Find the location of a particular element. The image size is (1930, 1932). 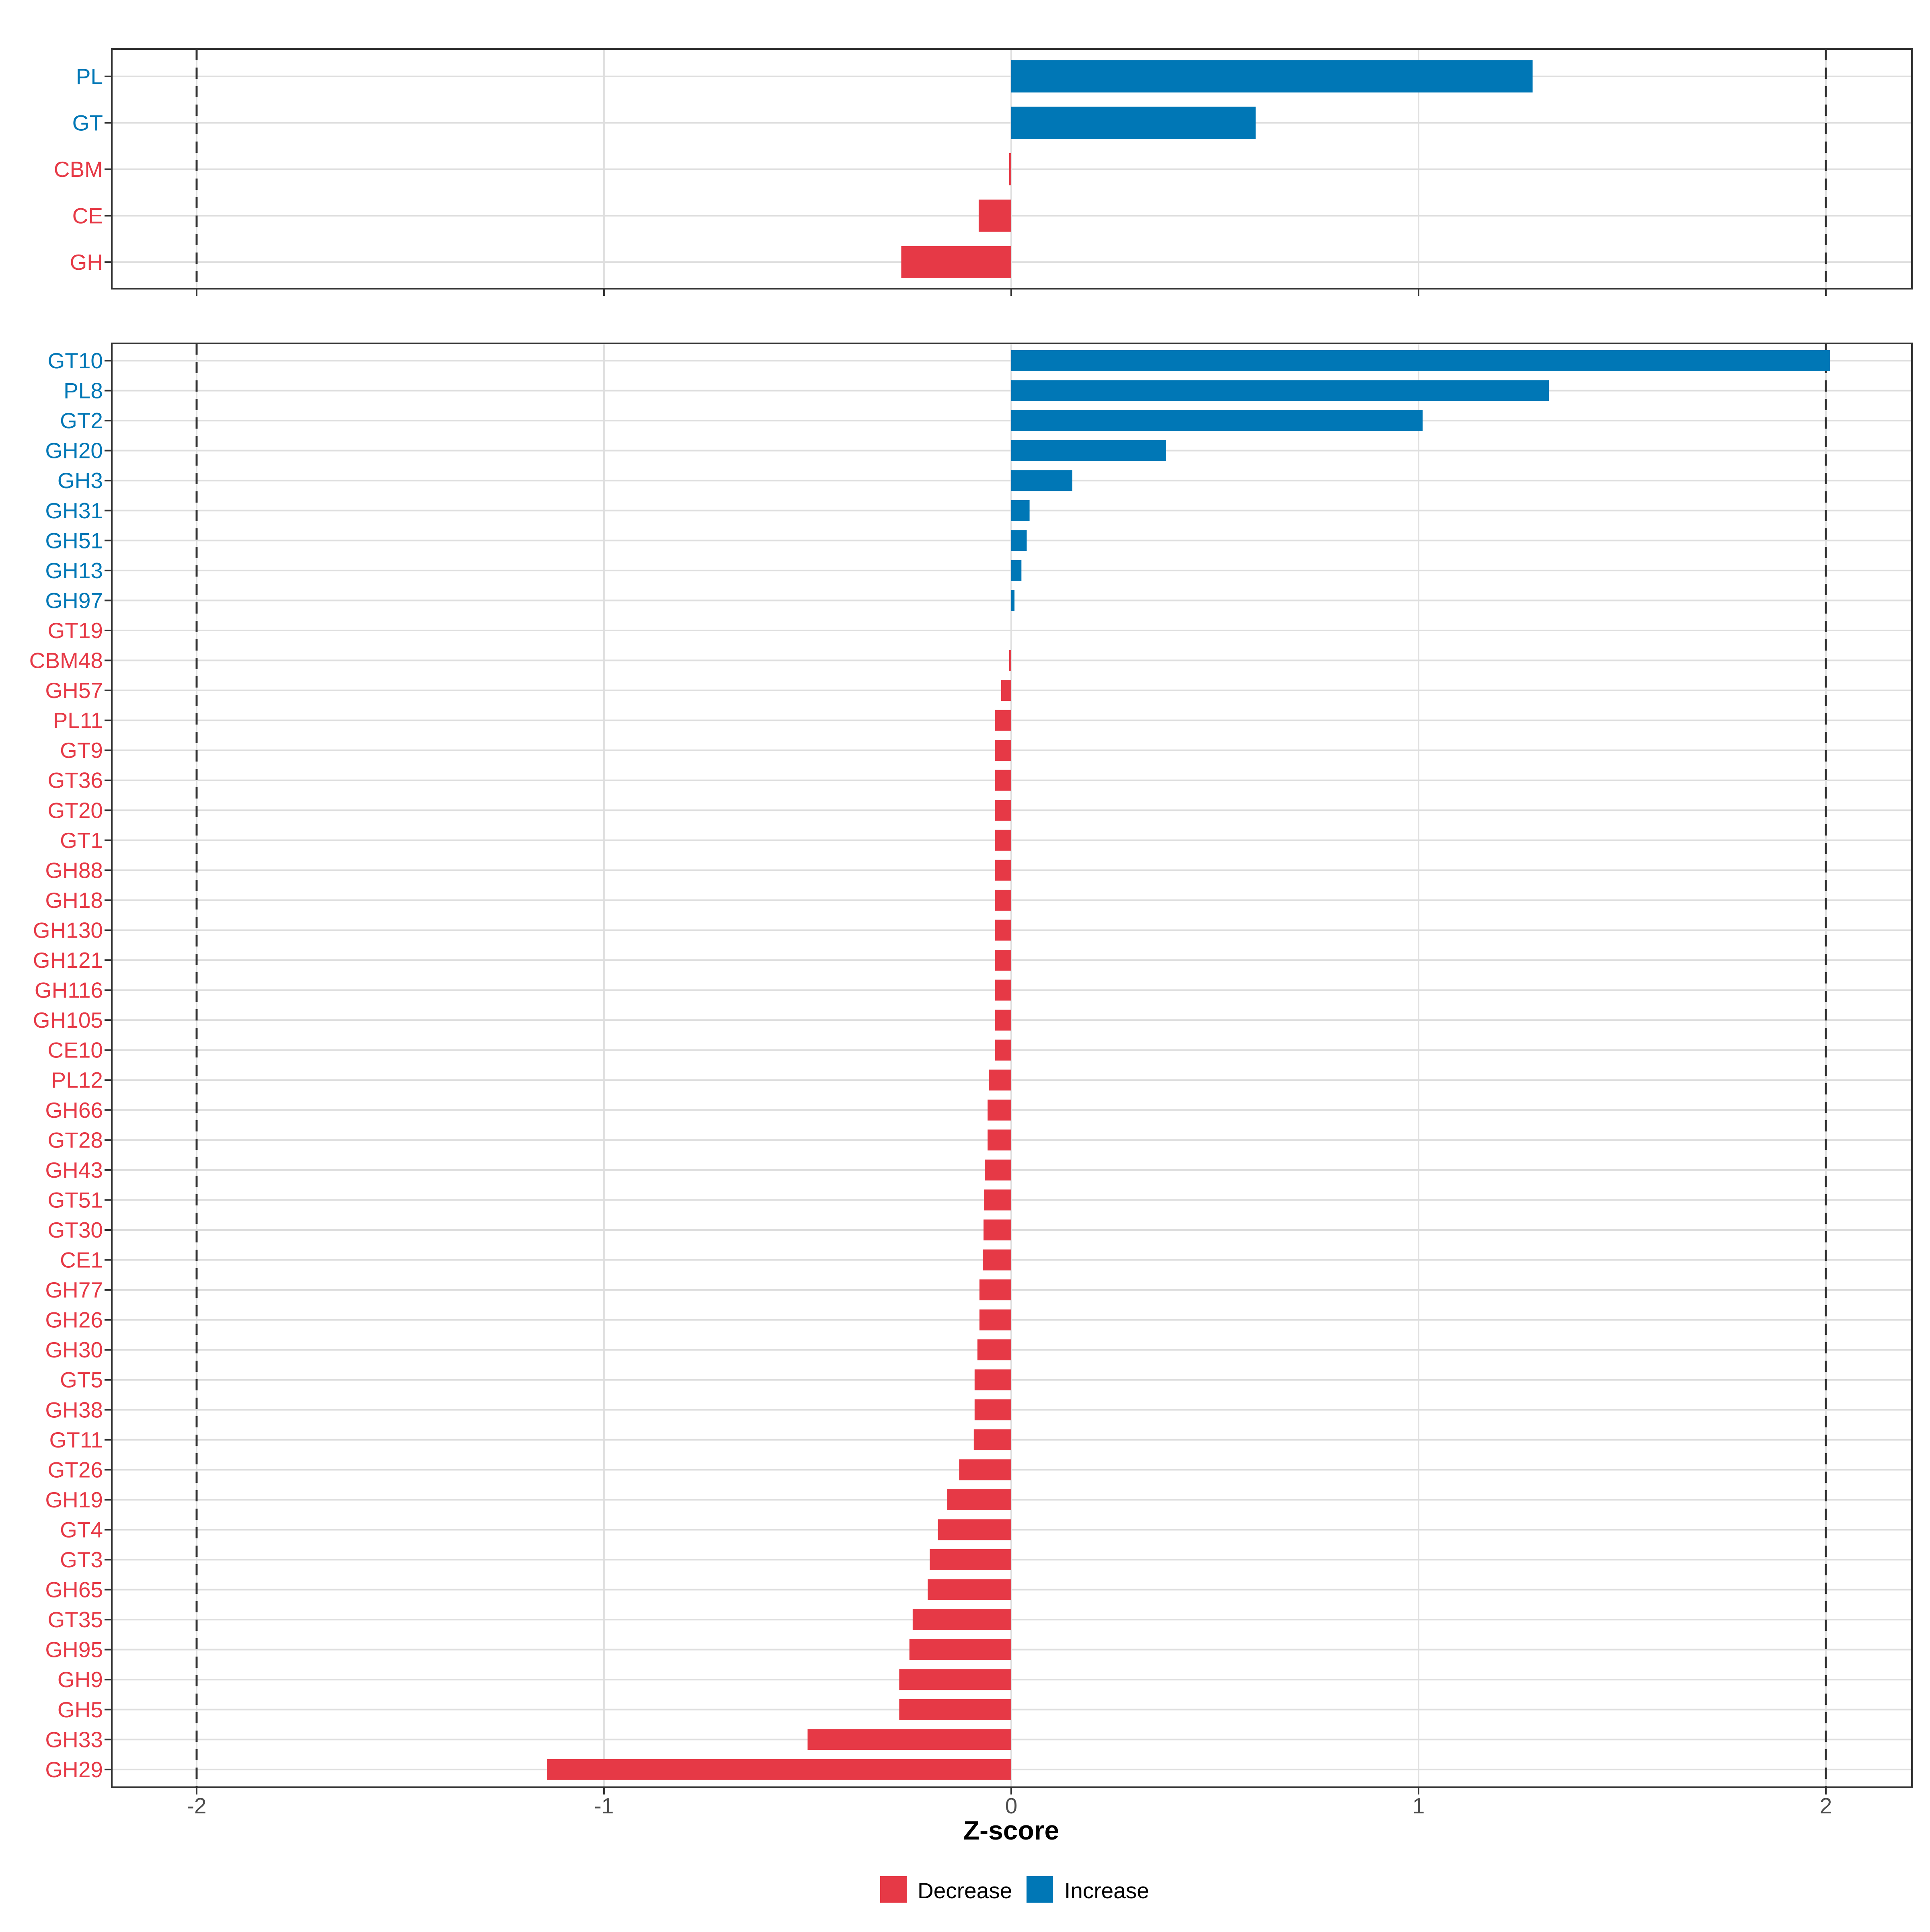

bottom-panel-category-label: GT35 is located at coordinates (75, 1619).